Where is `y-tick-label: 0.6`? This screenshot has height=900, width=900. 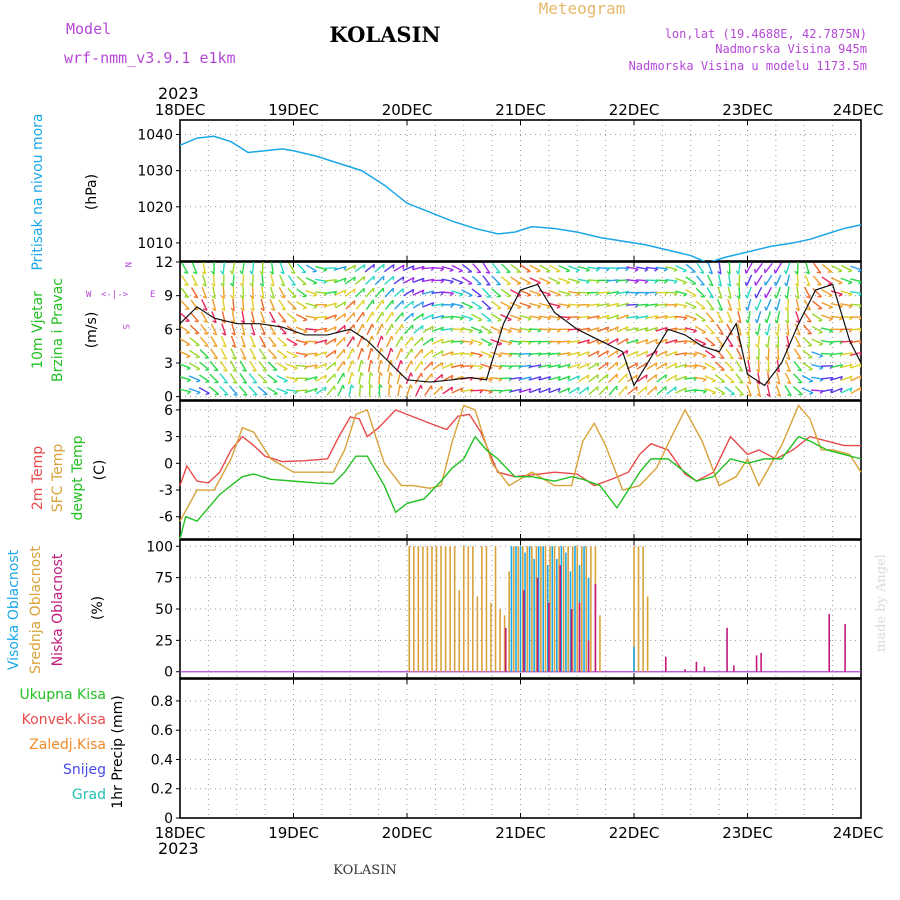
y-tick-label: 0.6 is located at coordinates (162, 731).